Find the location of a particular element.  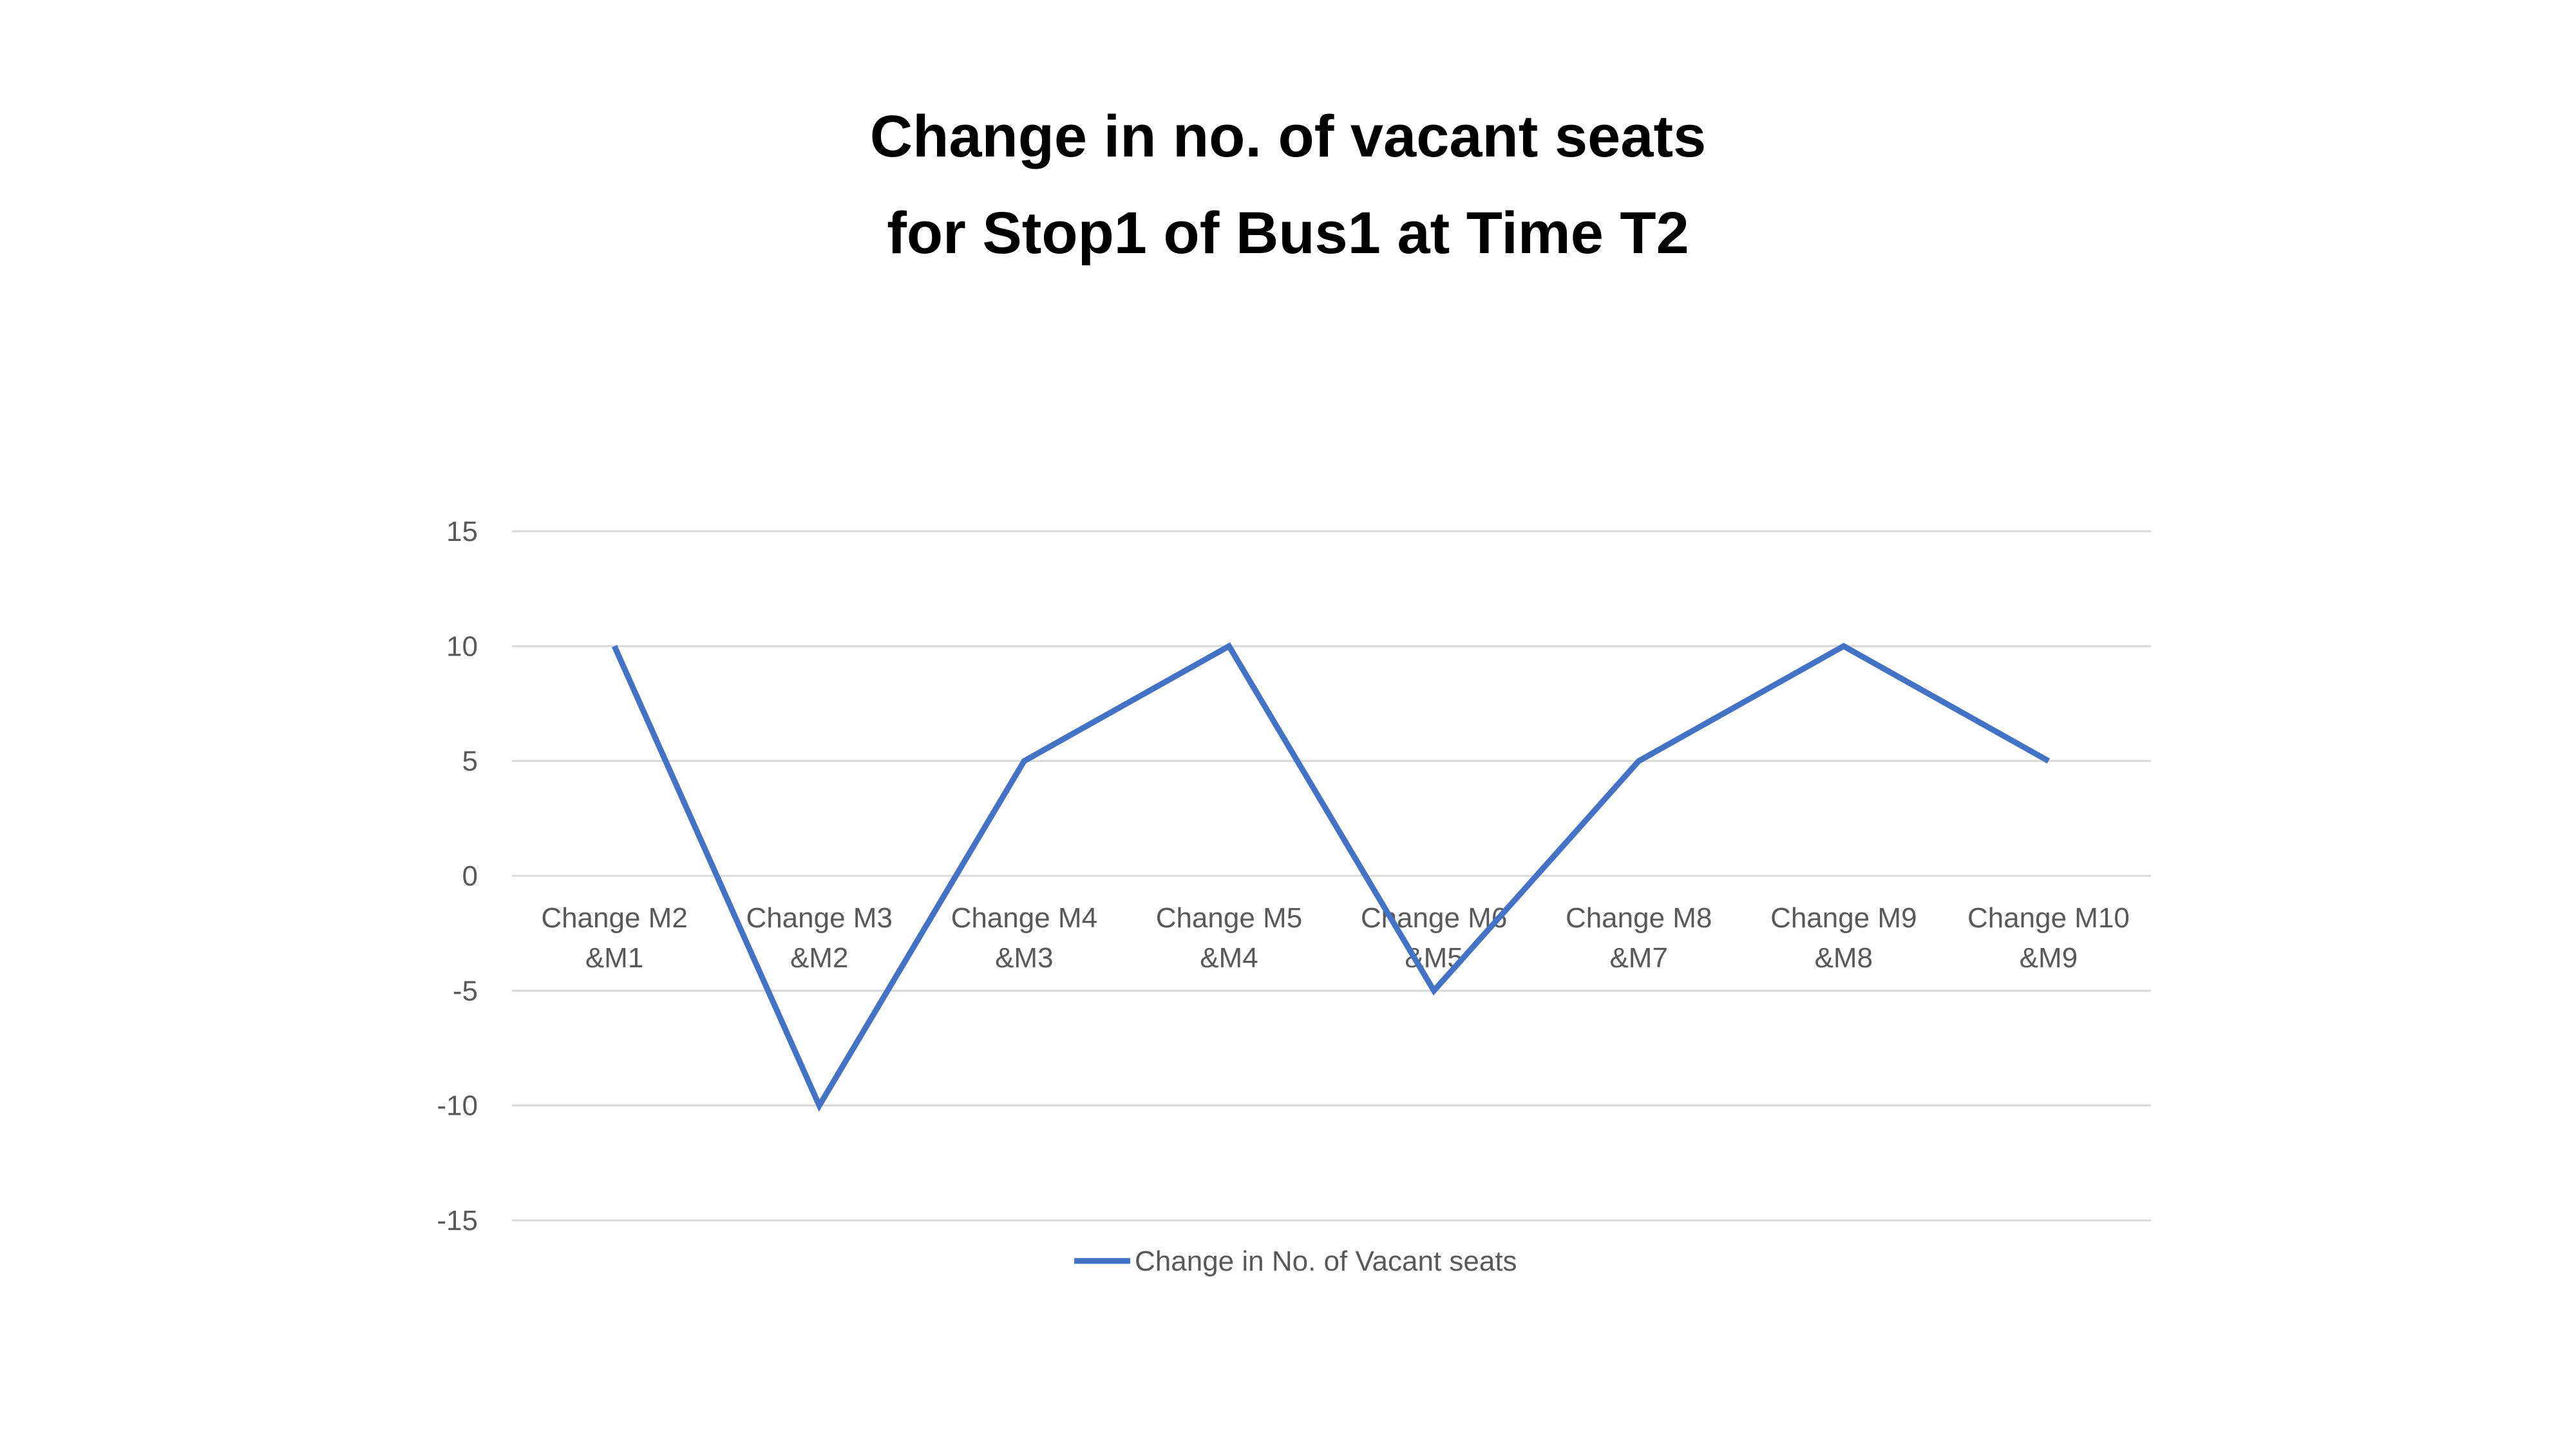

x-category-label-line: &M7 is located at coordinates (1638, 958).